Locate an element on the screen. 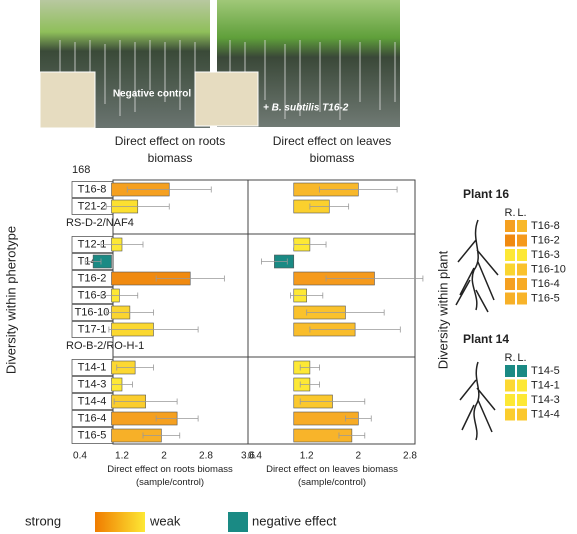  plant-row-label: T14-5 is located at coordinates (545, 371).